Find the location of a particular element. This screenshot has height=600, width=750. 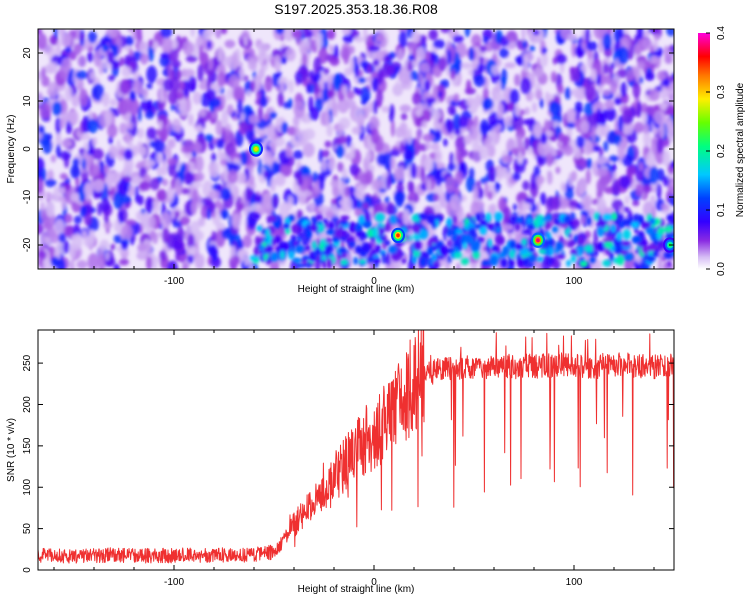

colorbar-label: Normalized spectral amplitude is located at coordinates (740, 149).